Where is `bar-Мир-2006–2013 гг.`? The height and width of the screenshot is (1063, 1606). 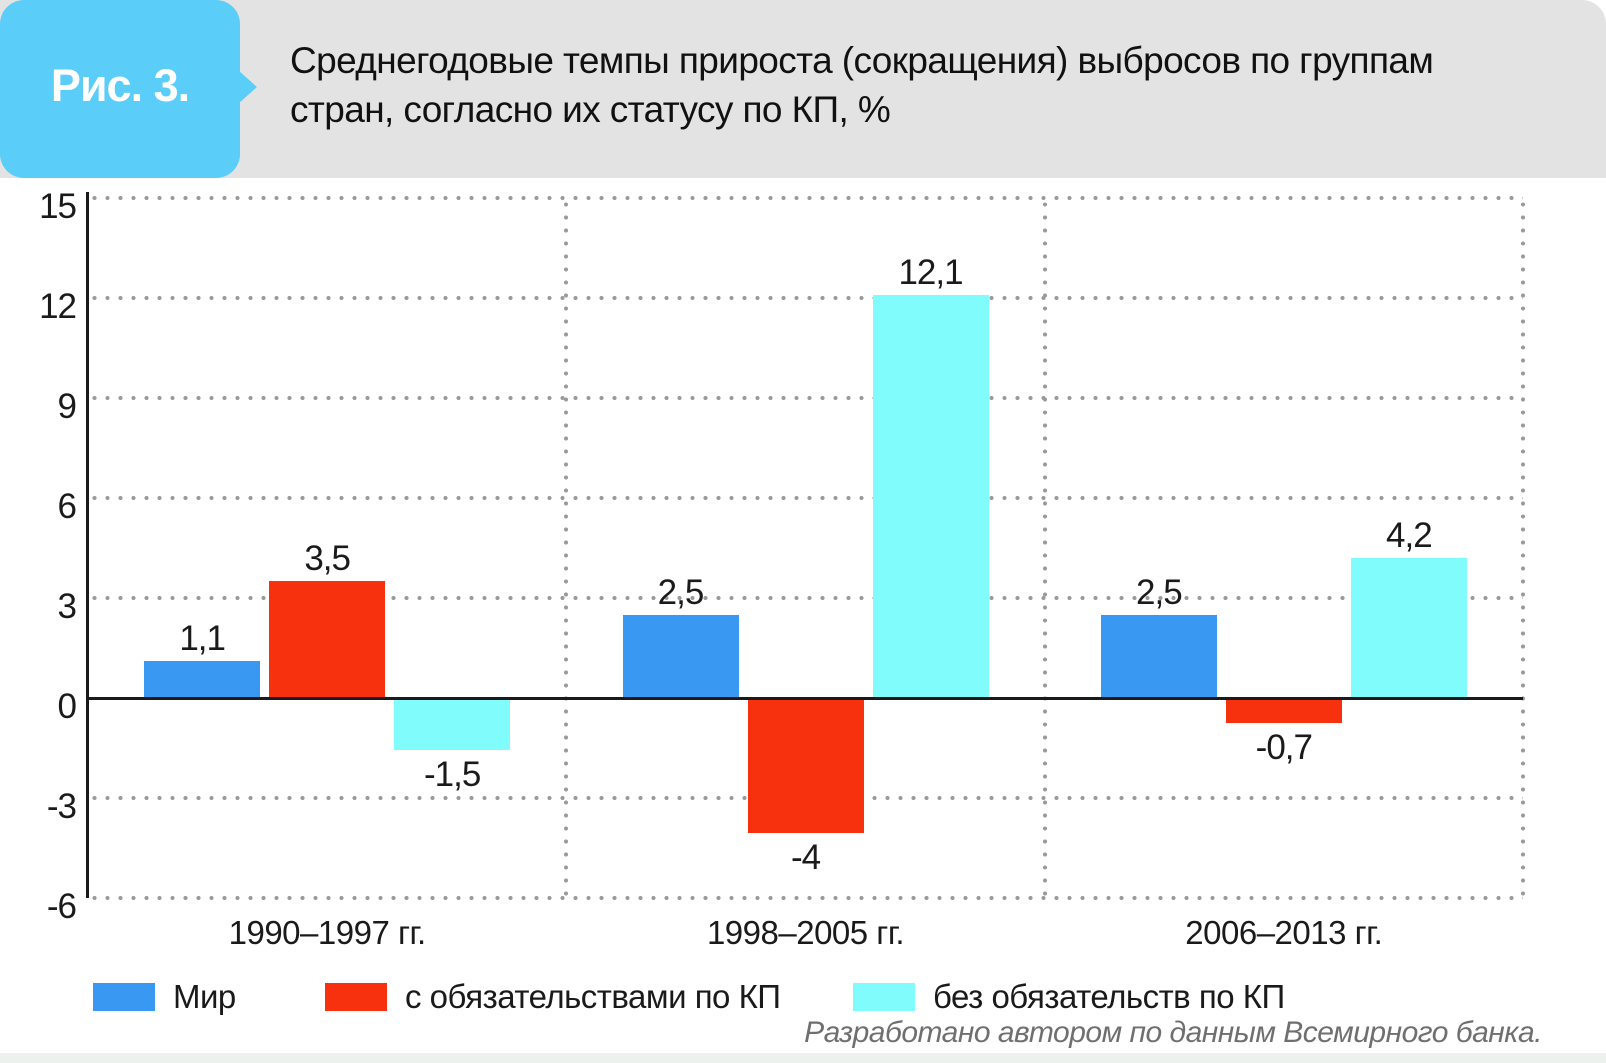
bar-Мир-2006–2013 гг. is located at coordinates (1158, 656).